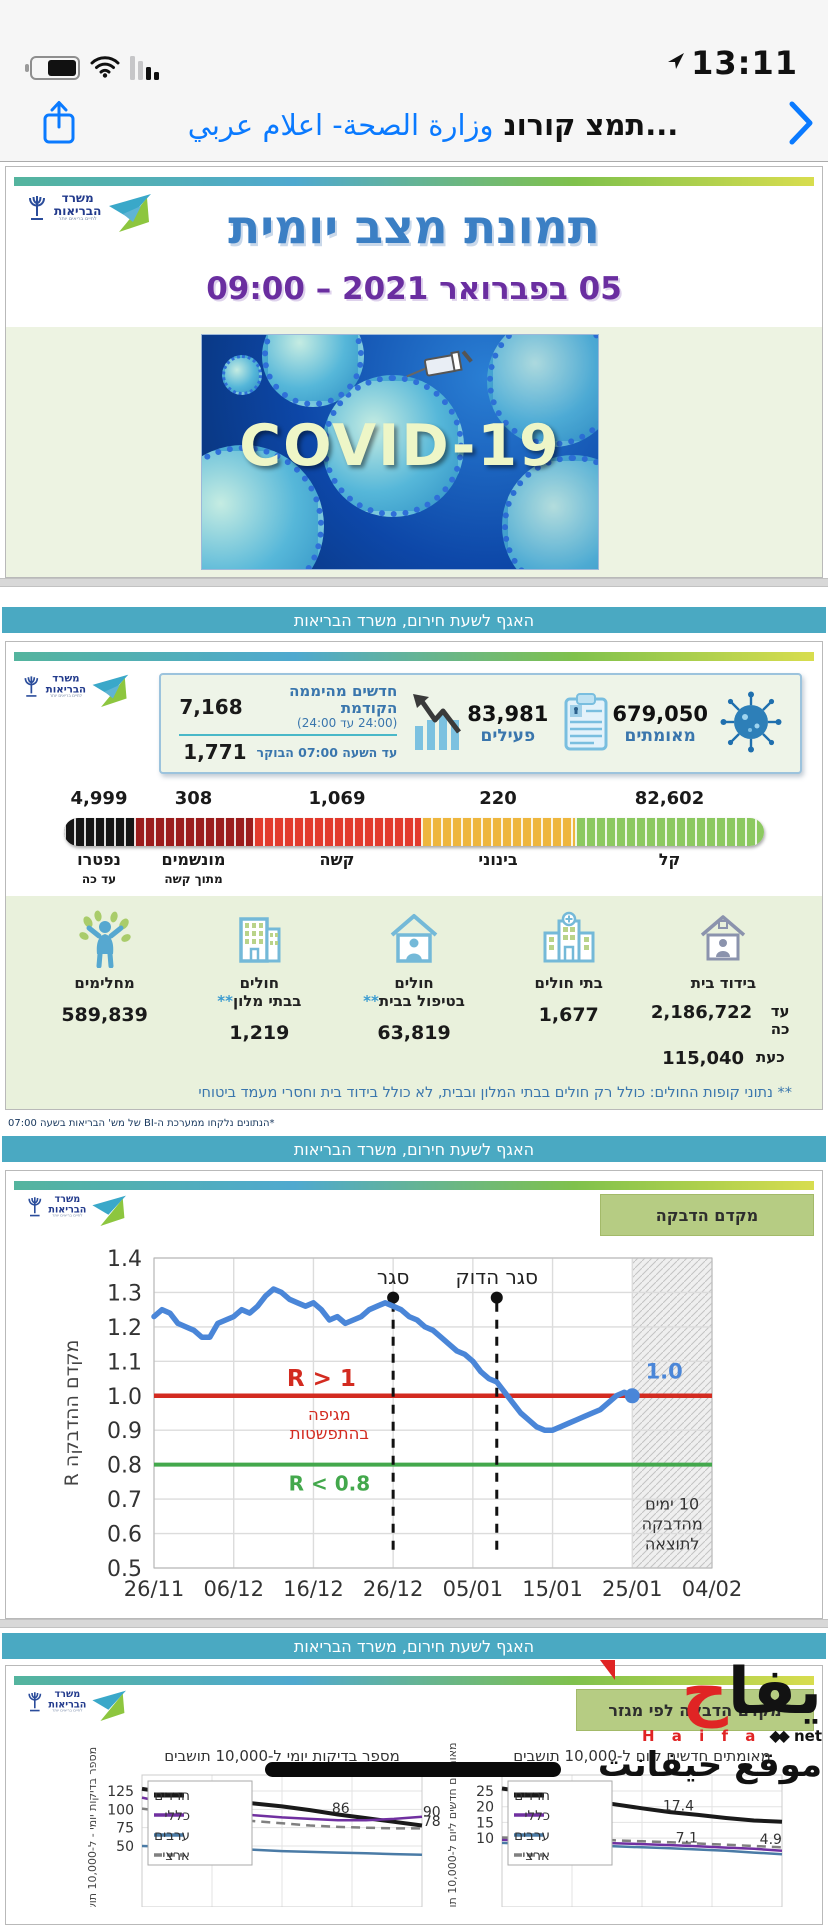  Describe the element at coordinates (329, 1414) in the screenshot. I see `svg-text: מגיפה` at that location.